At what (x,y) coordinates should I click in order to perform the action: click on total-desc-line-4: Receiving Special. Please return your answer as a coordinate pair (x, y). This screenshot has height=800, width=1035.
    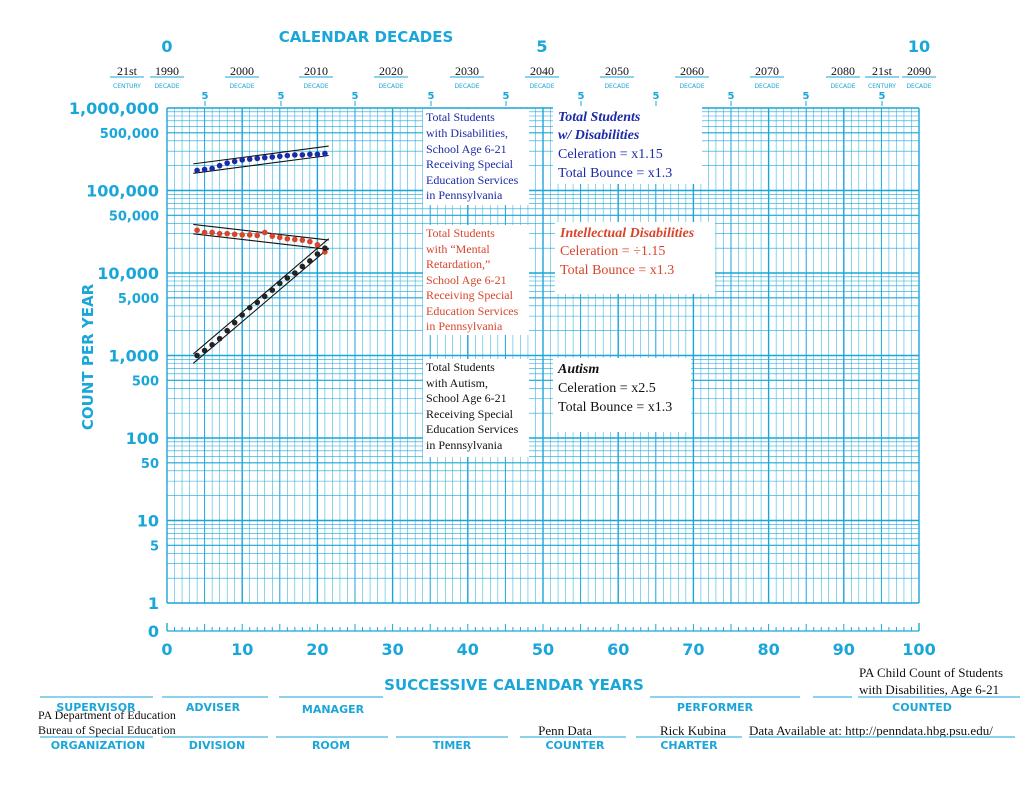
    Looking at the image, I should click on (470, 164).